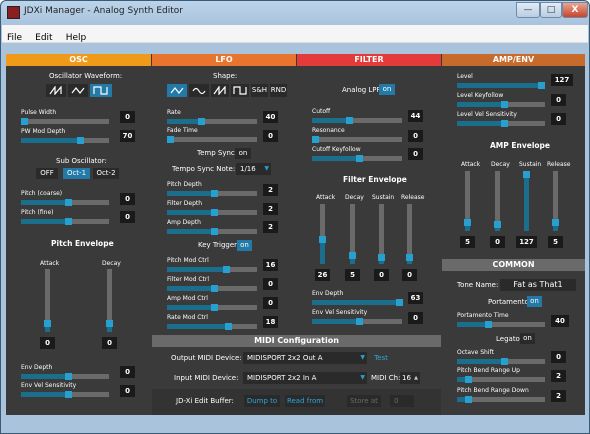  Describe the element at coordinates (409, 275) in the screenshot. I see `filter-release-value: 0` at that location.